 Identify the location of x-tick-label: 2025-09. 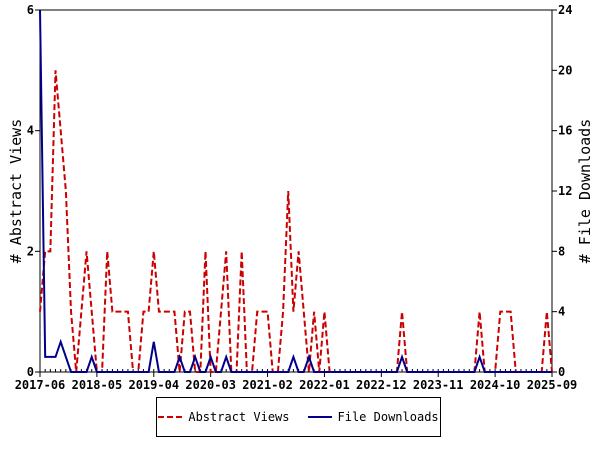
(552, 385).